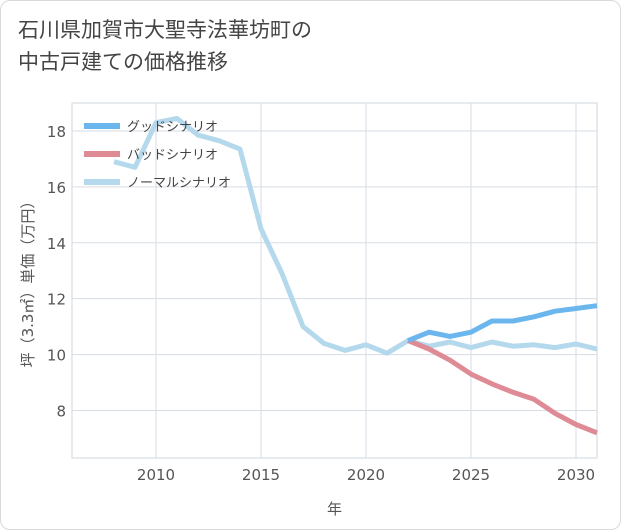 Image resolution: width=621 pixels, height=530 pixels. Describe the element at coordinates (172, 155) in the screenshot. I see `legend-label-1: バッドシナリオ` at that location.